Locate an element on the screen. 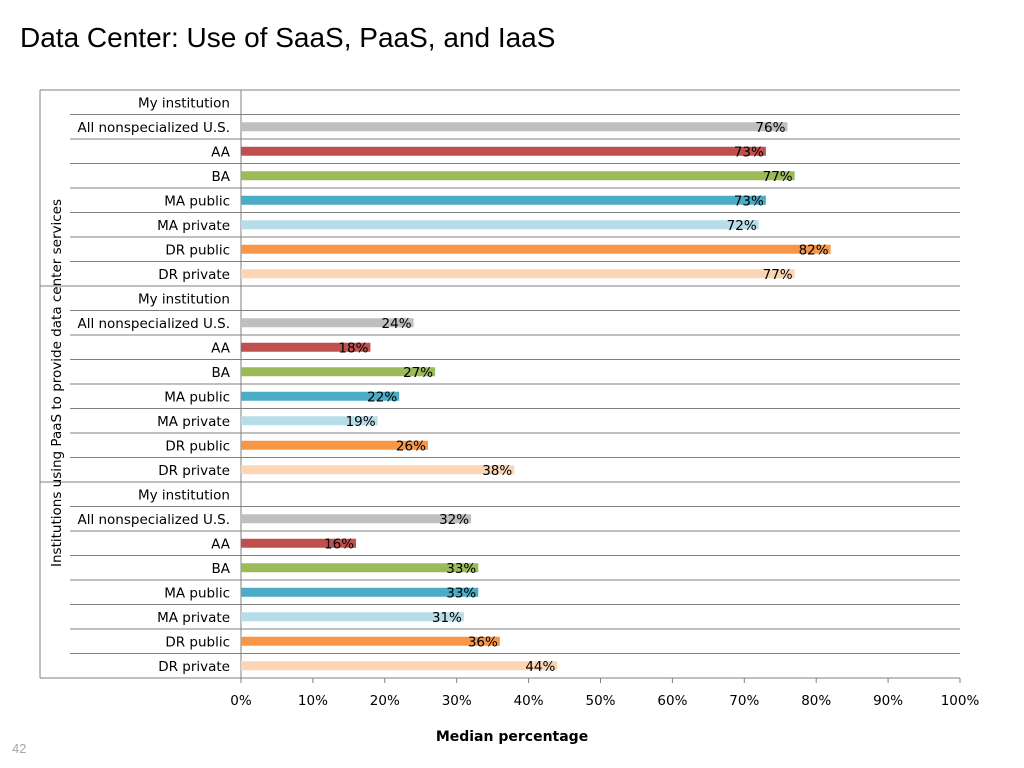 The image size is (1024, 768). slide-title: Data Center: Use of SaaS, PaaS, and IaaS is located at coordinates (288, 37).